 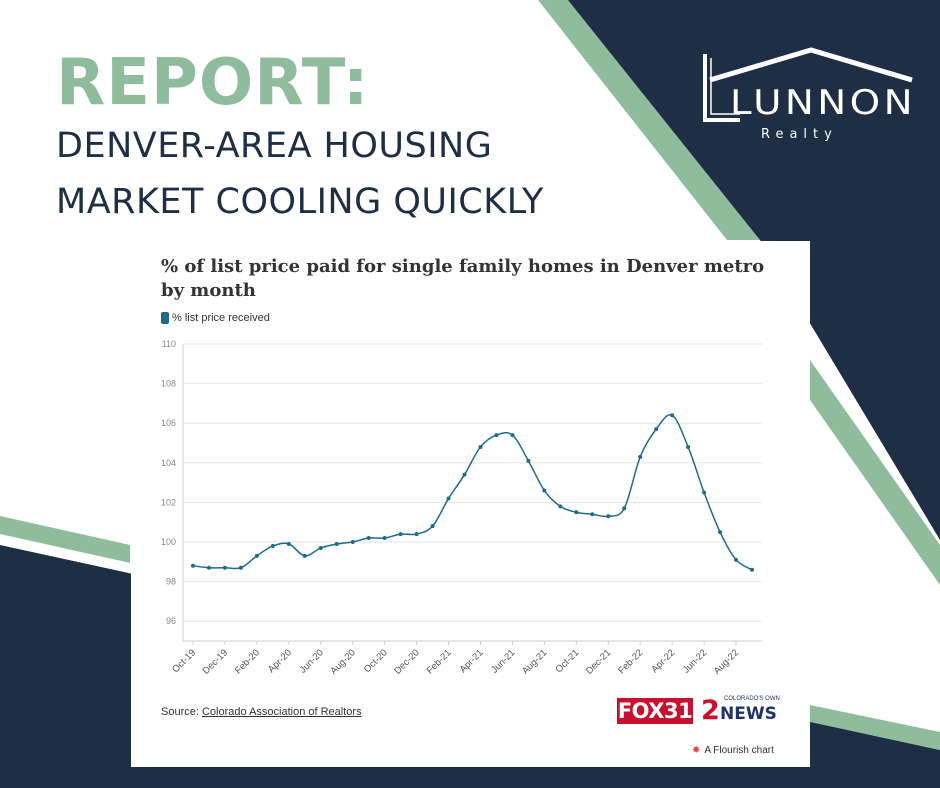 I want to click on sage-stripe-left, so click(x=65, y=539).